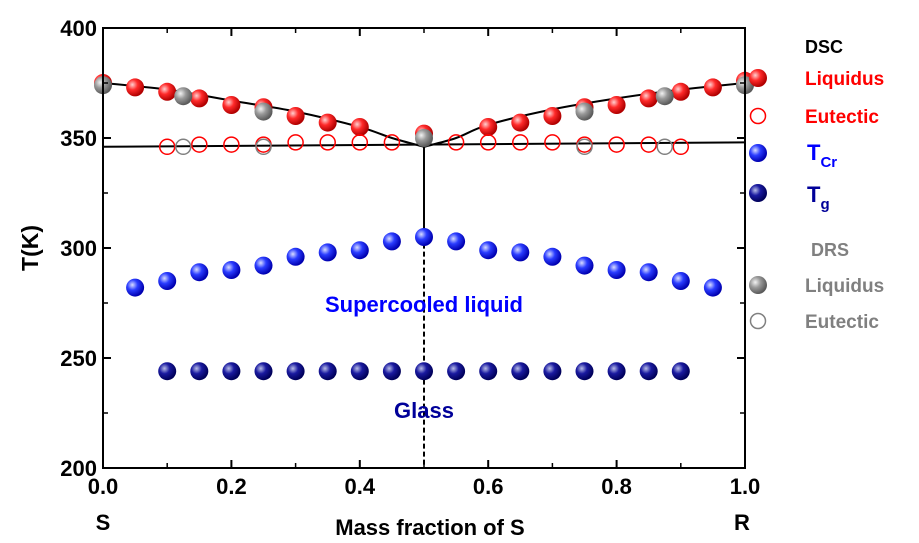  I want to click on legend-dsc-liquidus-label: Liquidus, so click(844, 79).